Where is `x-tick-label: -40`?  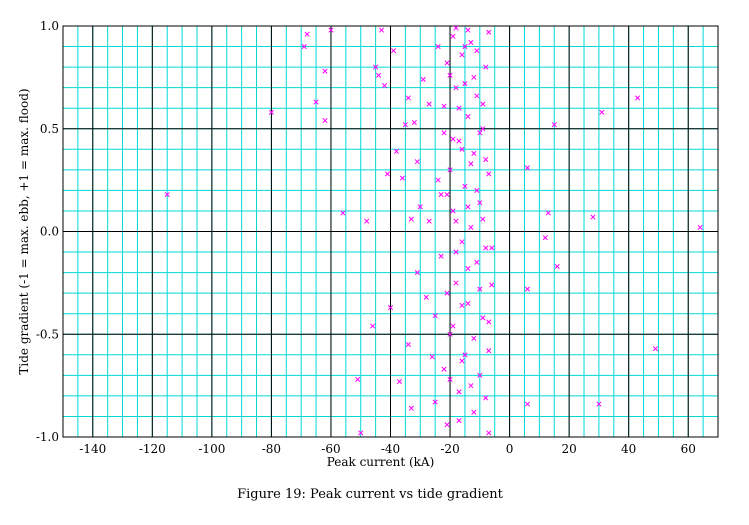 x-tick-label: -40 is located at coordinates (390, 449).